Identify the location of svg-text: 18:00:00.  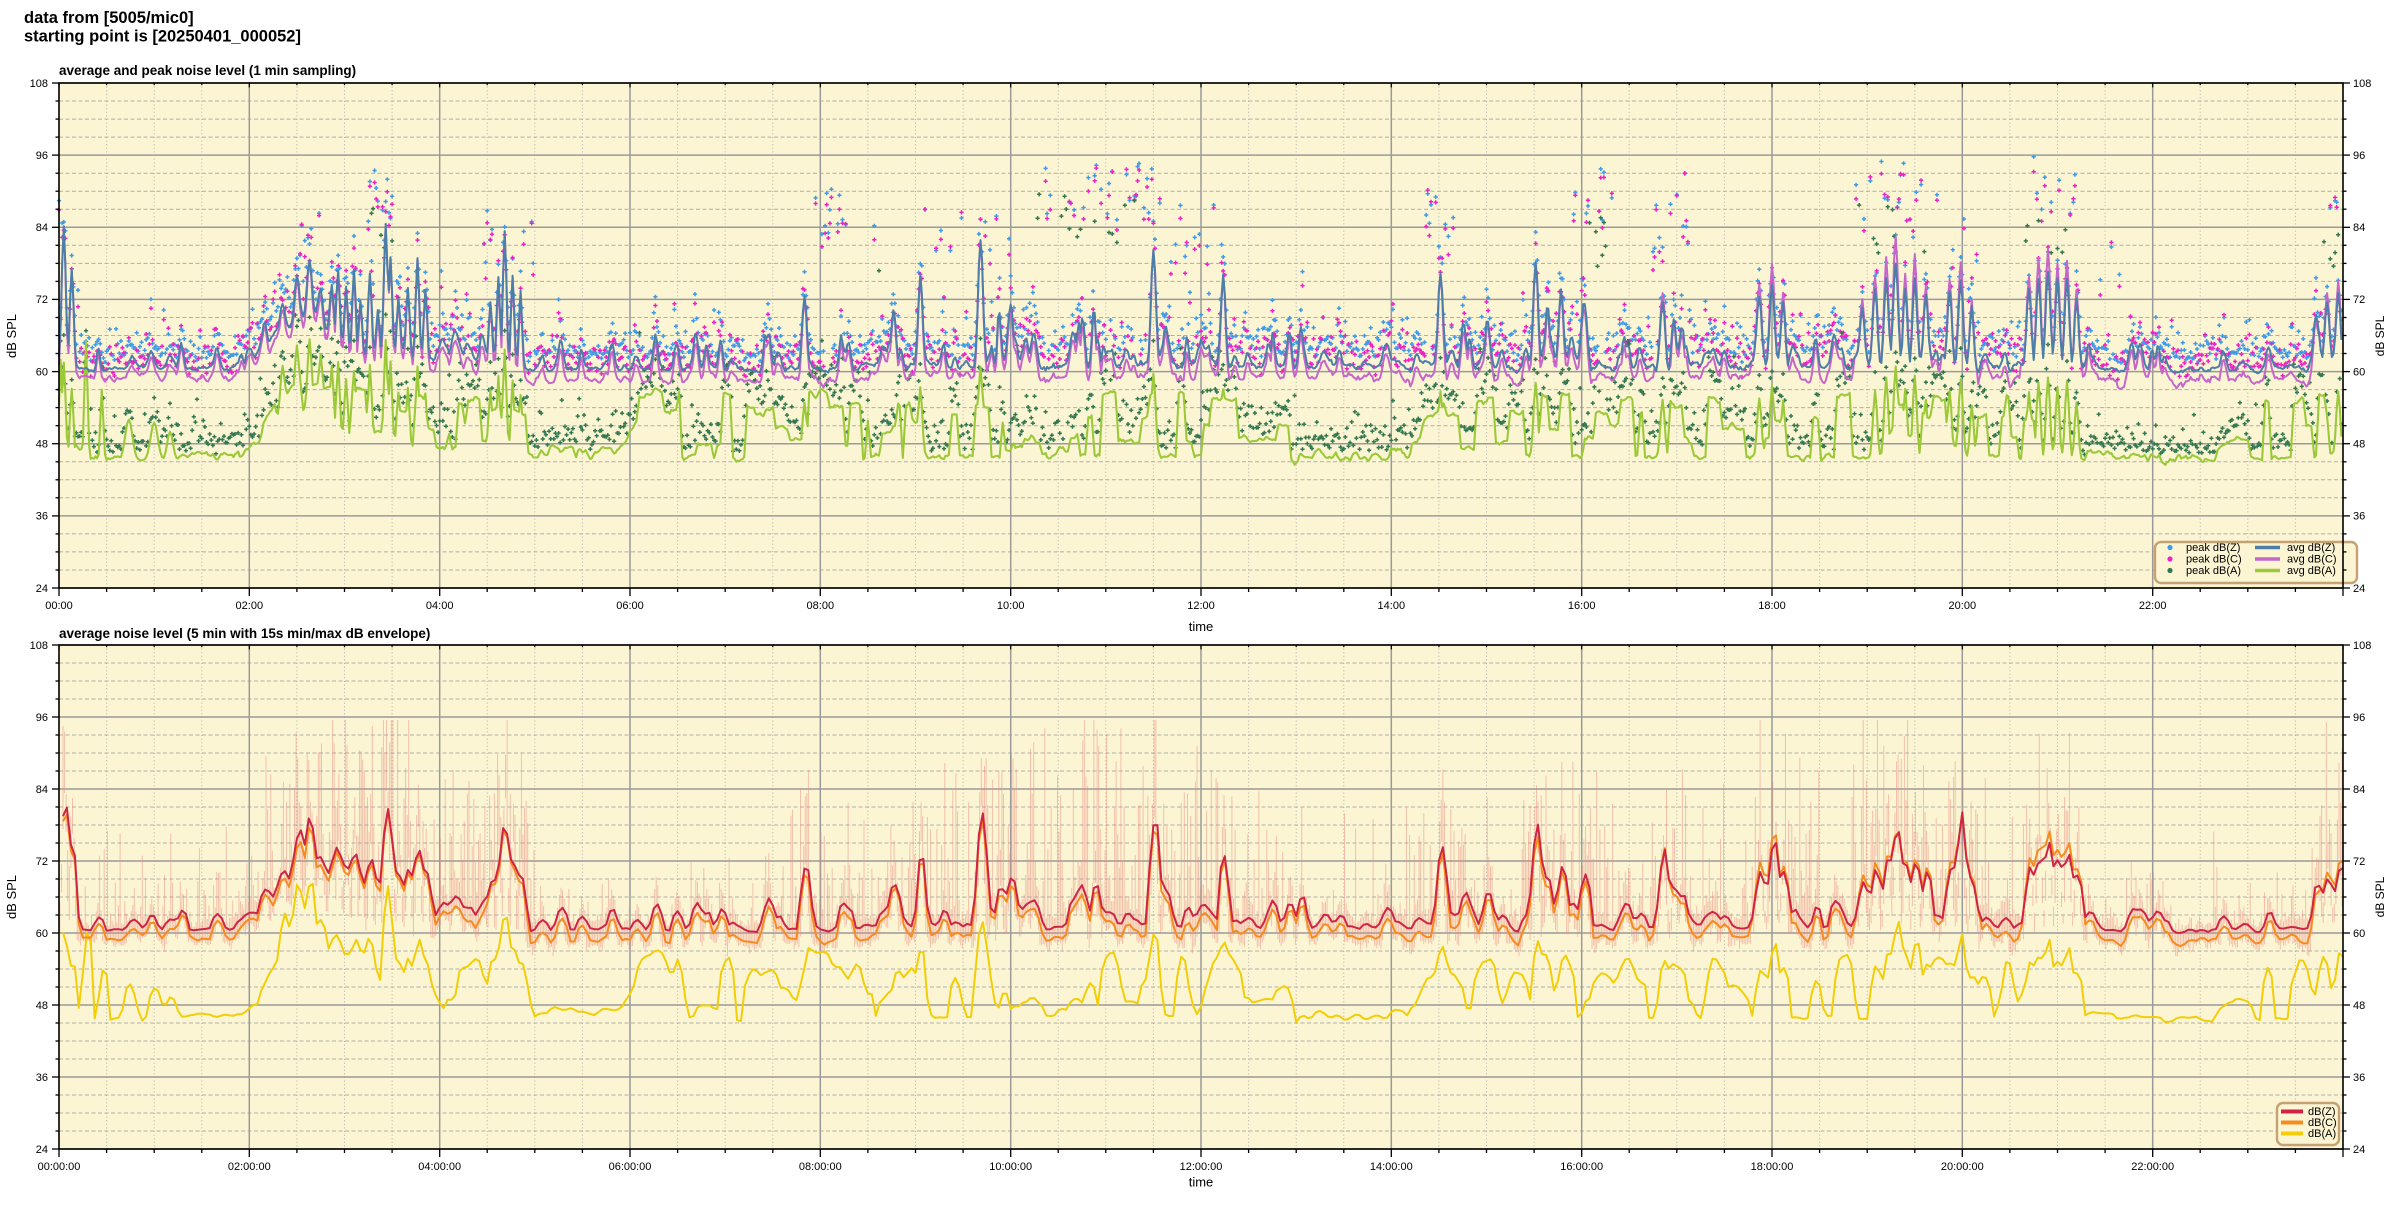
(1772, 1167).